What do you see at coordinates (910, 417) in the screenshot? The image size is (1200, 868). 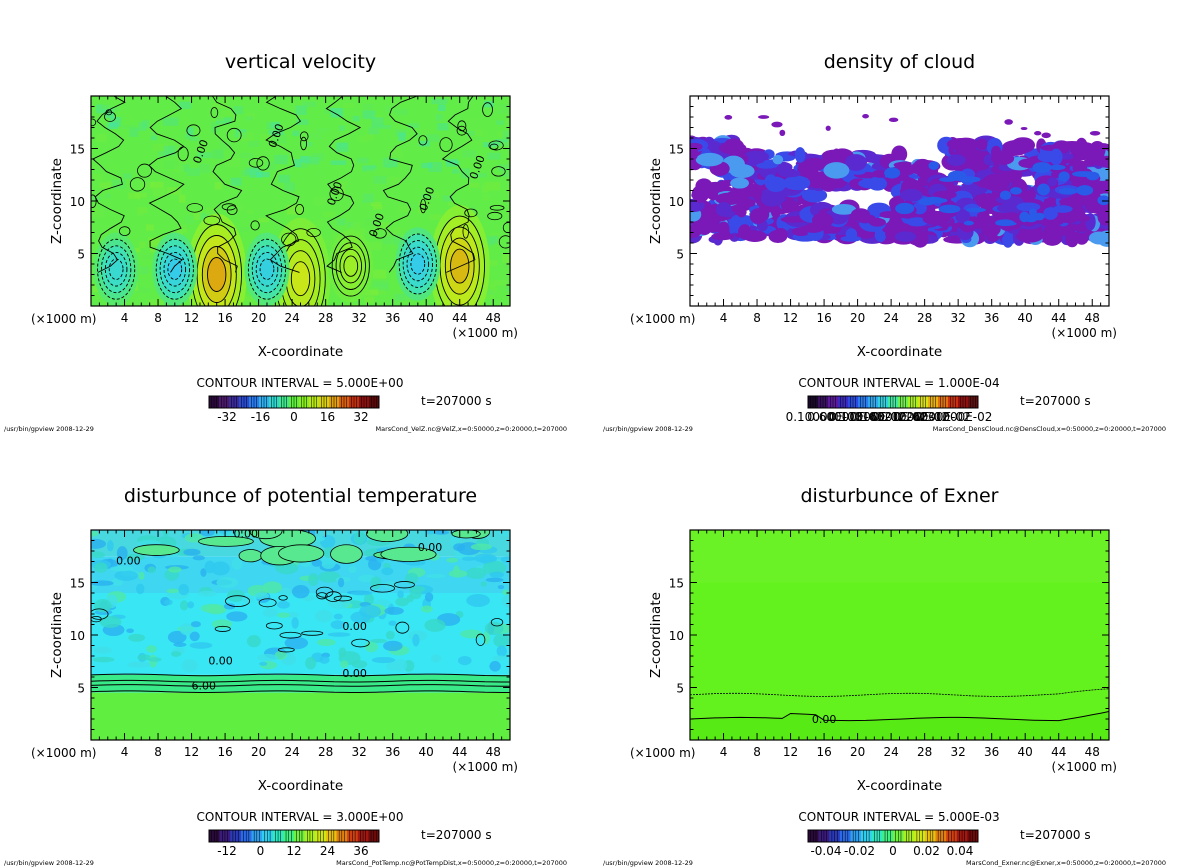 I see `colorbar-label: 0.21000E-02` at bounding box center [910, 417].